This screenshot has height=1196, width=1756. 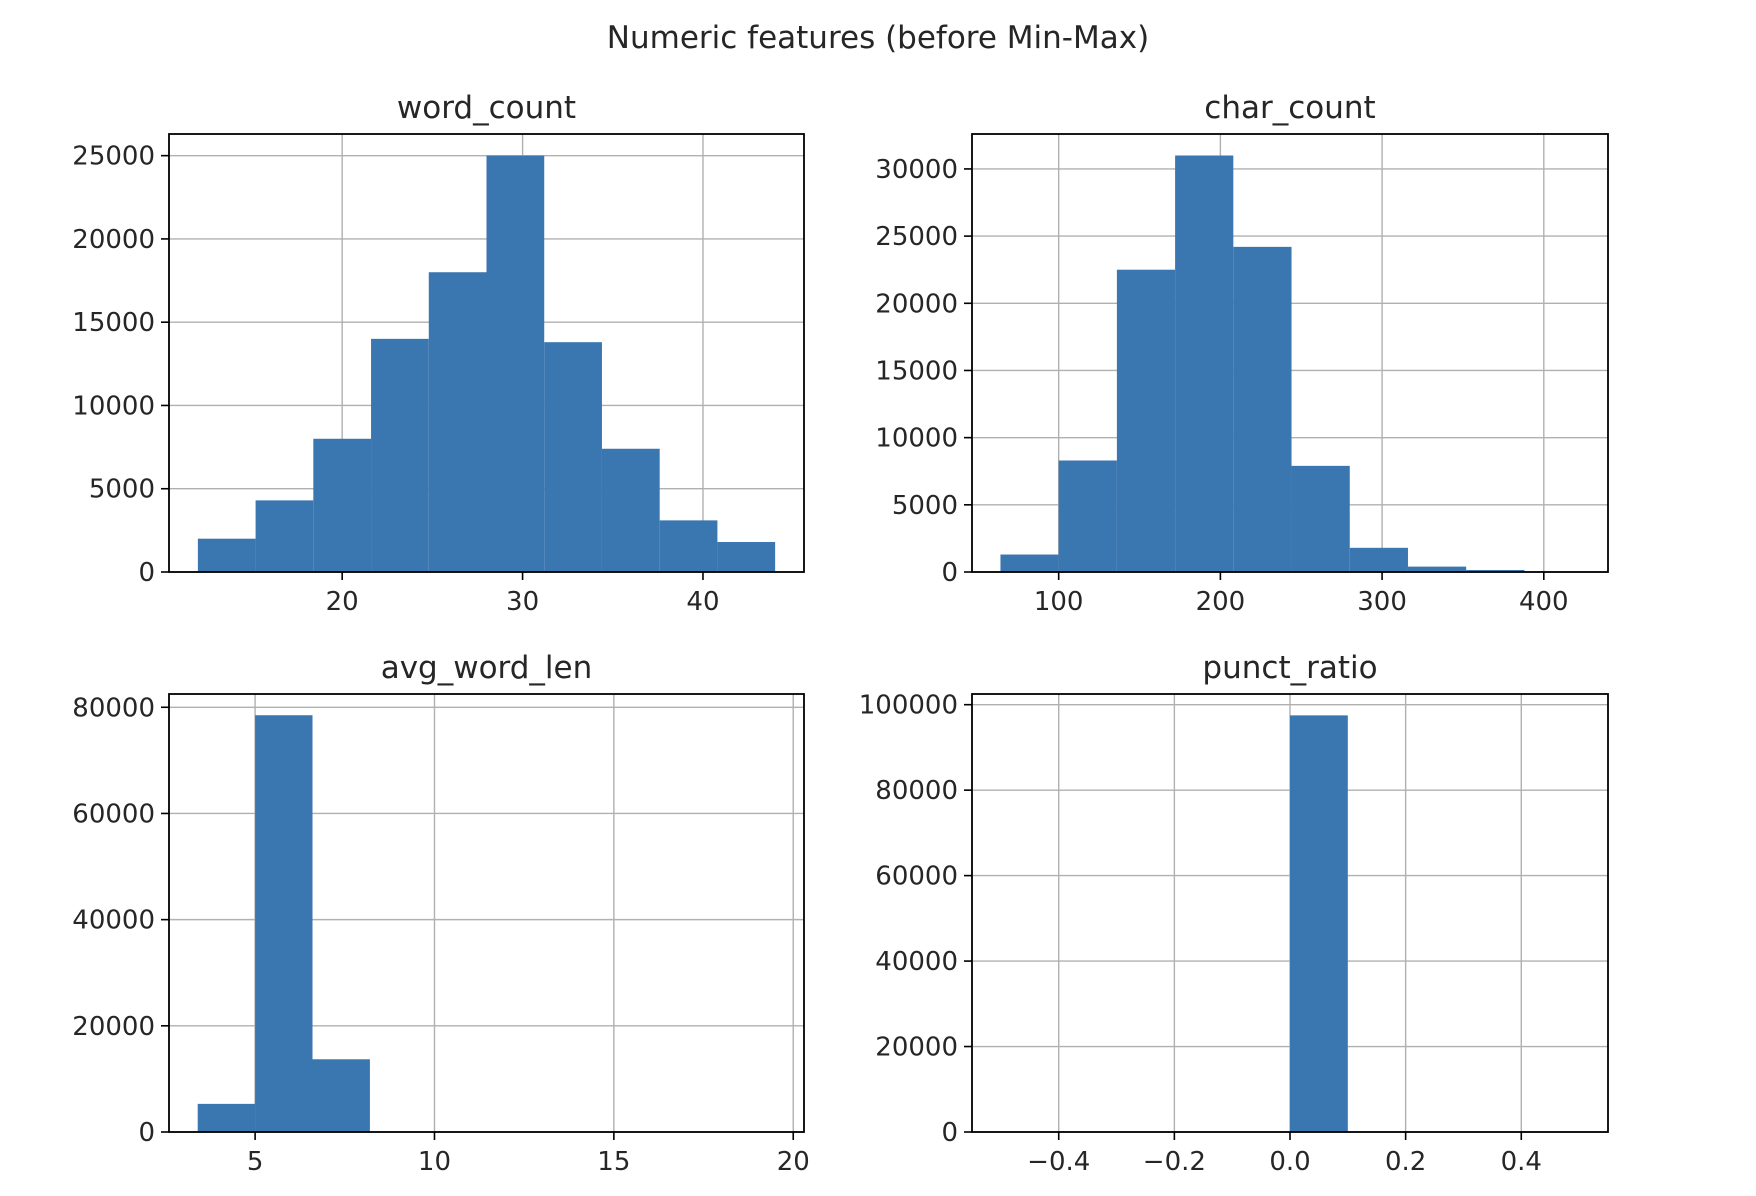 What do you see at coordinates (1221, 602) in the screenshot?
I see `char-count-x-tick-label-1: 200` at bounding box center [1221, 602].